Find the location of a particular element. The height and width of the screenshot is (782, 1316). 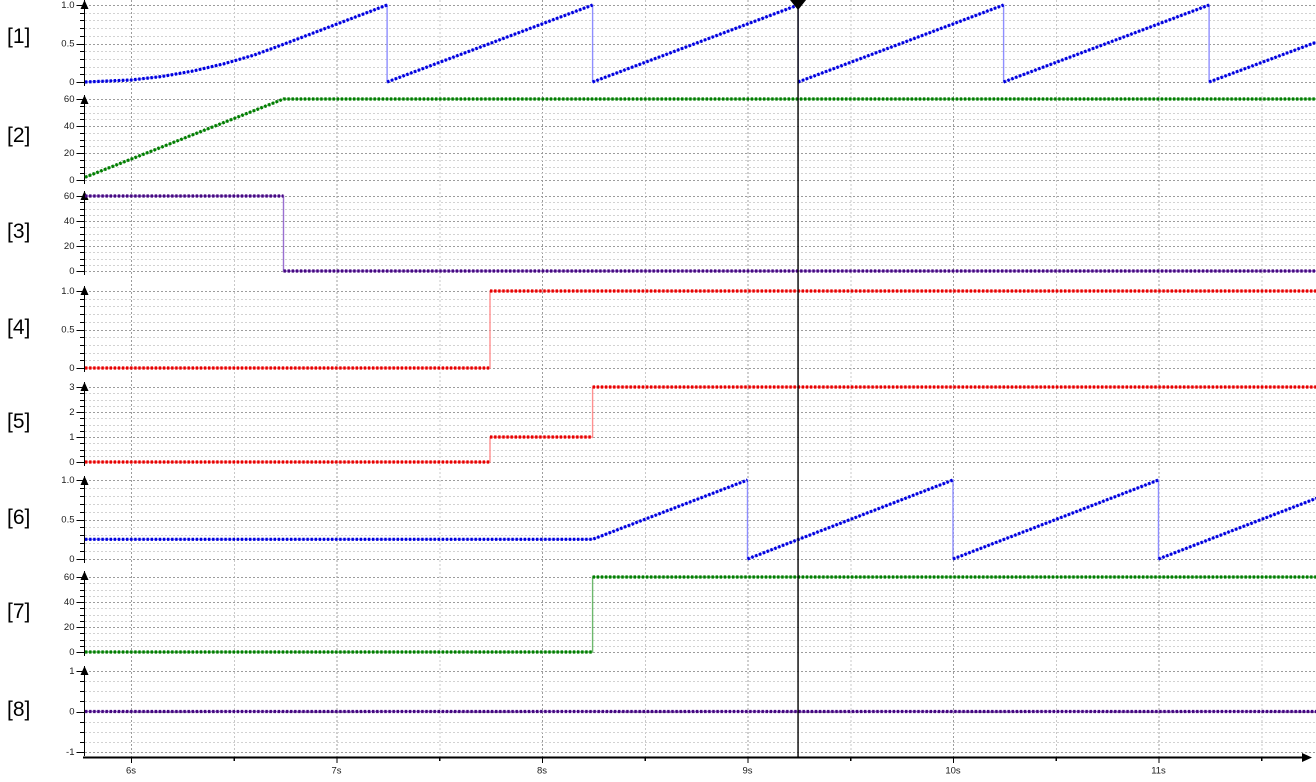

panel-4: 0 0.5 1.0 is located at coordinates (688, 330).